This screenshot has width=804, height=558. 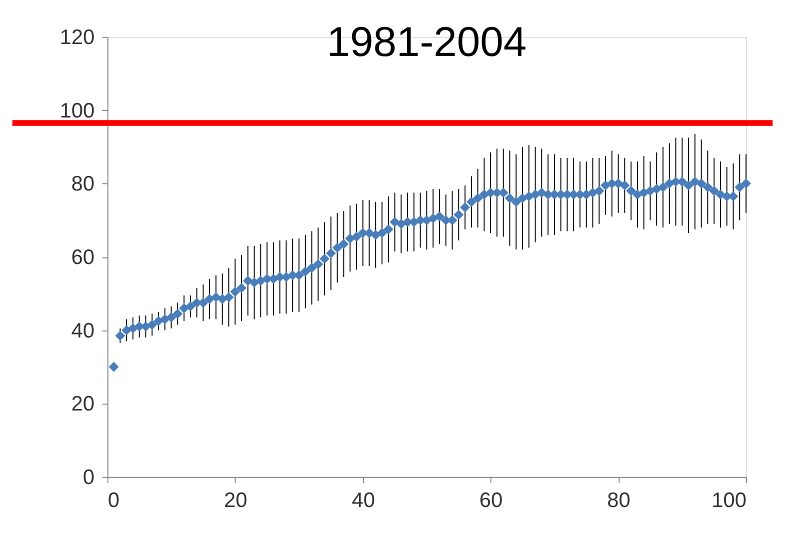 I want to click on x-tick-label: 60, so click(x=491, y=500).